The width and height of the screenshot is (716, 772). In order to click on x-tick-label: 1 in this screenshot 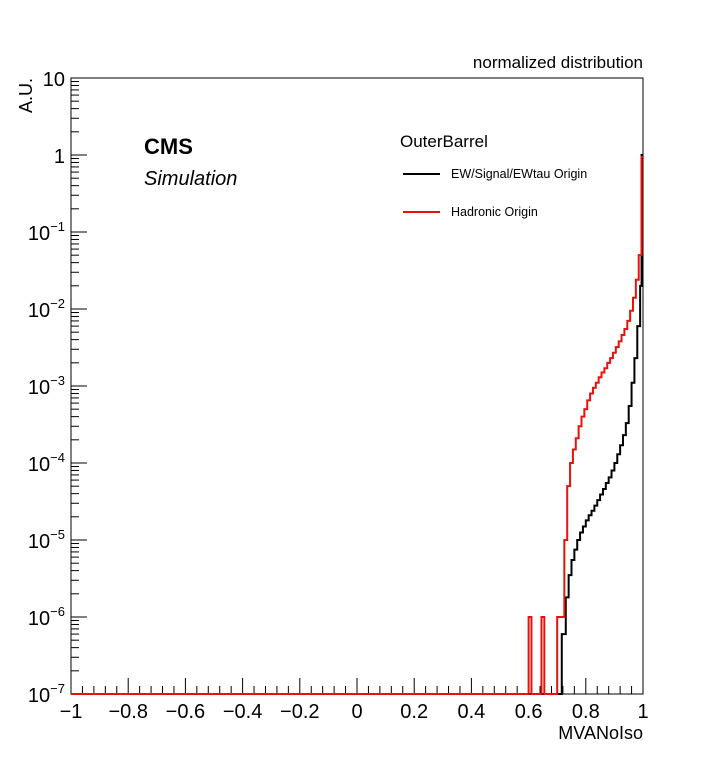, I will do `click(642, 712)`.